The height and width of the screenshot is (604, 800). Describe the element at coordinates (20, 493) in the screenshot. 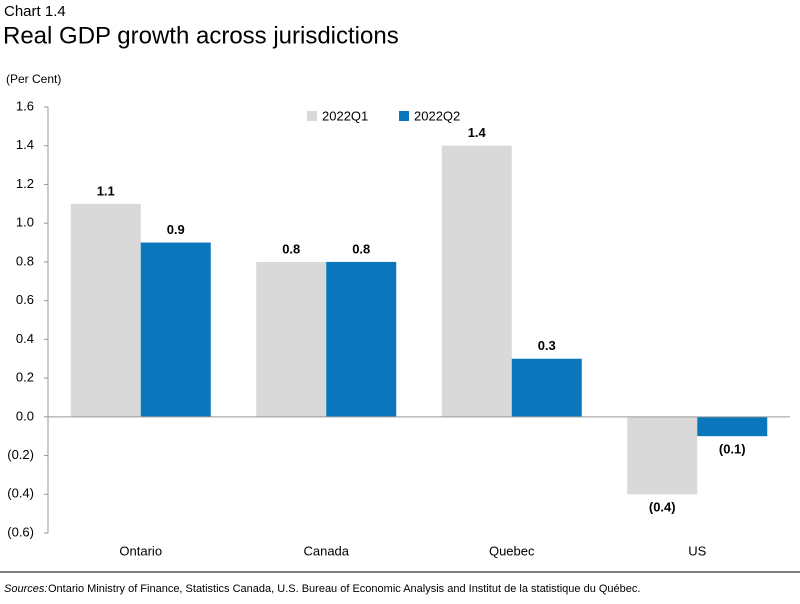

I see `y-tick-label: (0.4)` at that location.